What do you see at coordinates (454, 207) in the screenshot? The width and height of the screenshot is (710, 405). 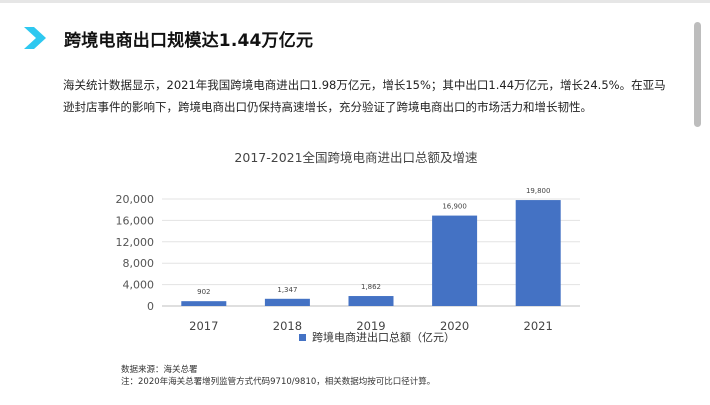 I see `data-label: 16,900` at bounding box center [454, 207].